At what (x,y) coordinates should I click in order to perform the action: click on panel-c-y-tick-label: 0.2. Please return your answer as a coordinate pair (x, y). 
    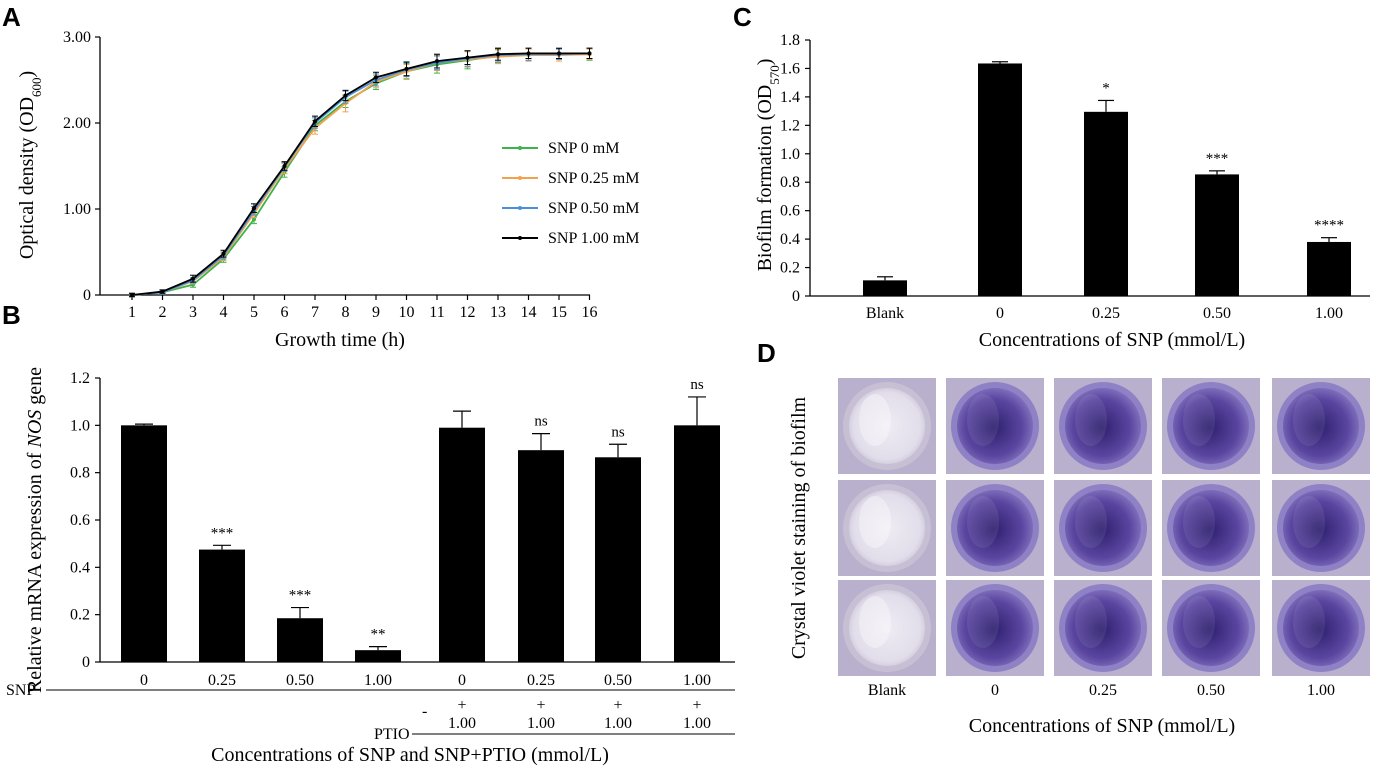
    Looking at the image, I should click on (790, 268).